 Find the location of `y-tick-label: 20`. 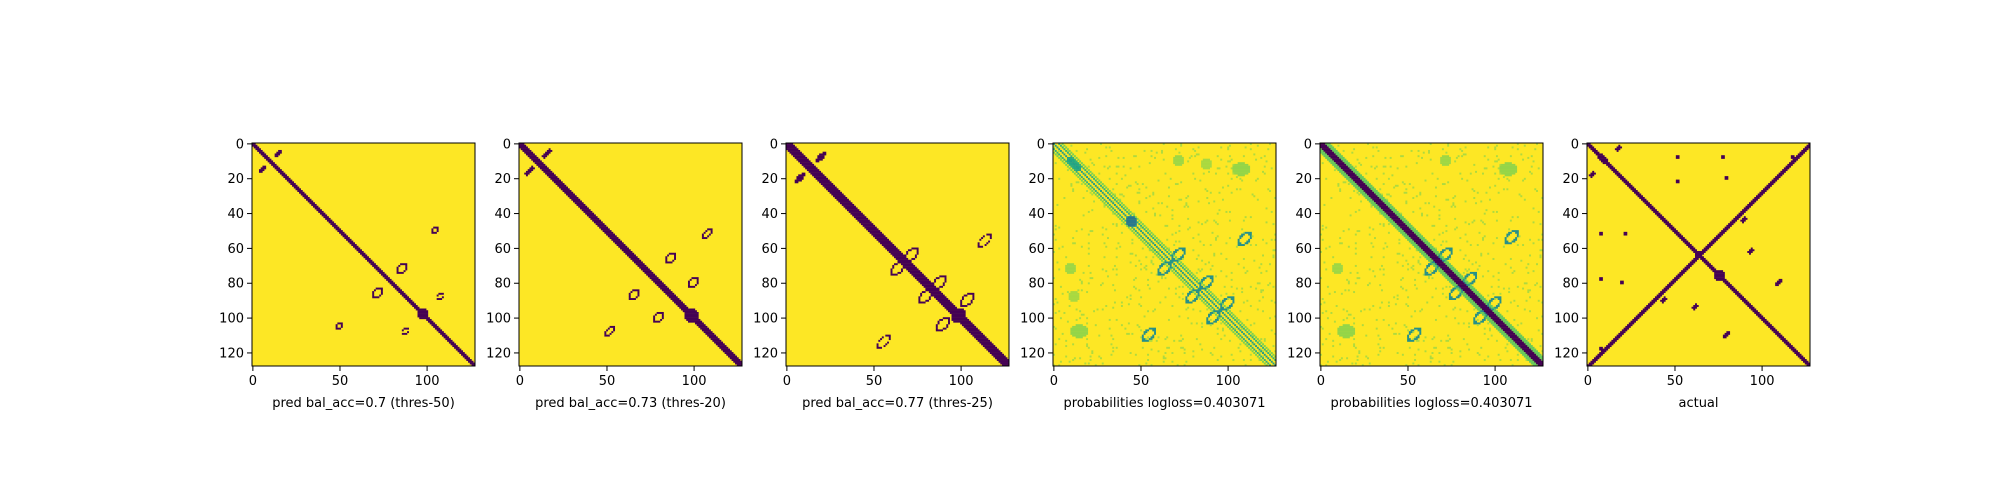

y-tick-label: 20 is located at coordinates (502, 179).